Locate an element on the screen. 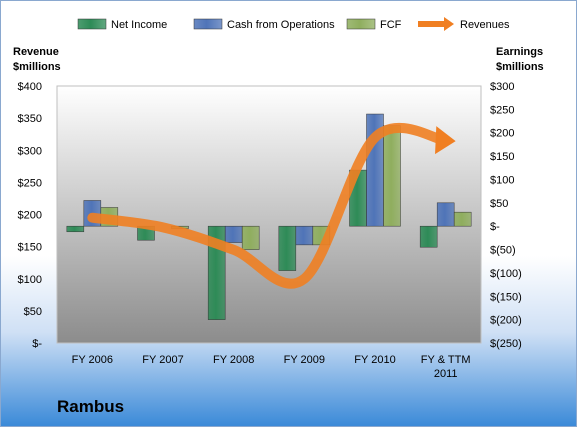  left-axis-tick-label: $400 is located at coordinates (30, 87).